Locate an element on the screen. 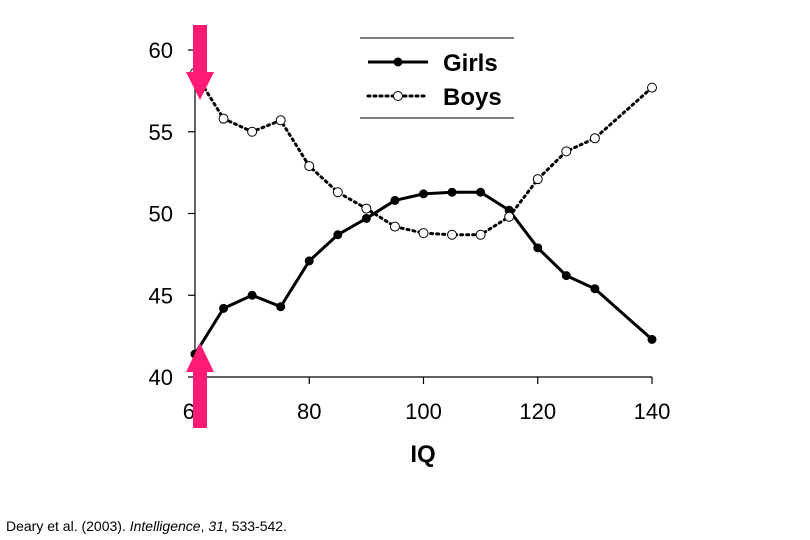 Image resolution: width=810 pixels, height=540 pixels. y-tick-label: 60 is located at coordinates (161, 50).